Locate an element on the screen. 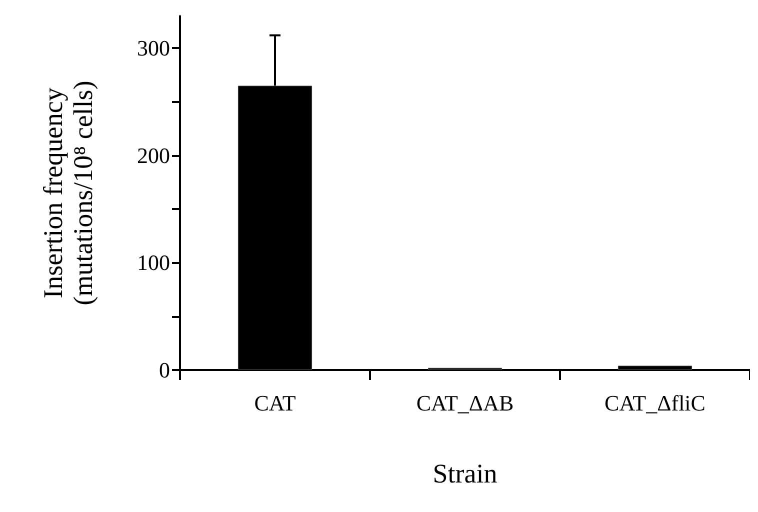  y-tick-label: 200 is located at coordinates (153, 155).